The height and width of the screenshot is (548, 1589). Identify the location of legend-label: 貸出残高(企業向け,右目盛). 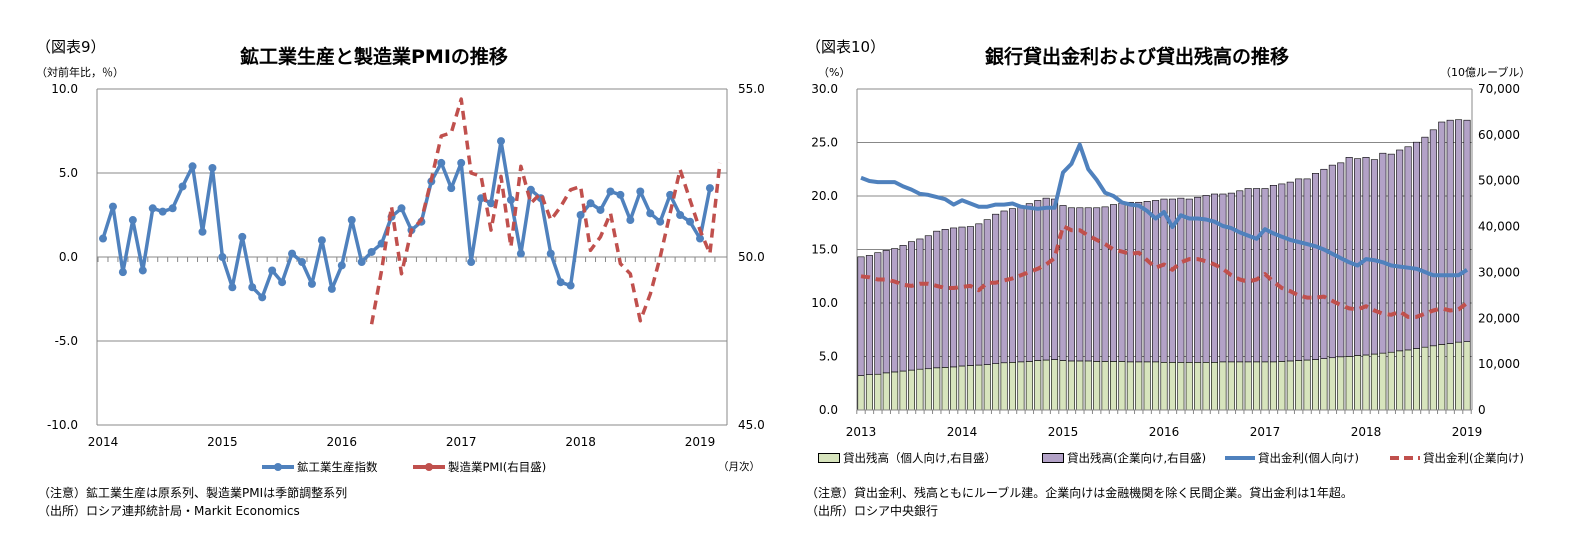
(1137, 458).